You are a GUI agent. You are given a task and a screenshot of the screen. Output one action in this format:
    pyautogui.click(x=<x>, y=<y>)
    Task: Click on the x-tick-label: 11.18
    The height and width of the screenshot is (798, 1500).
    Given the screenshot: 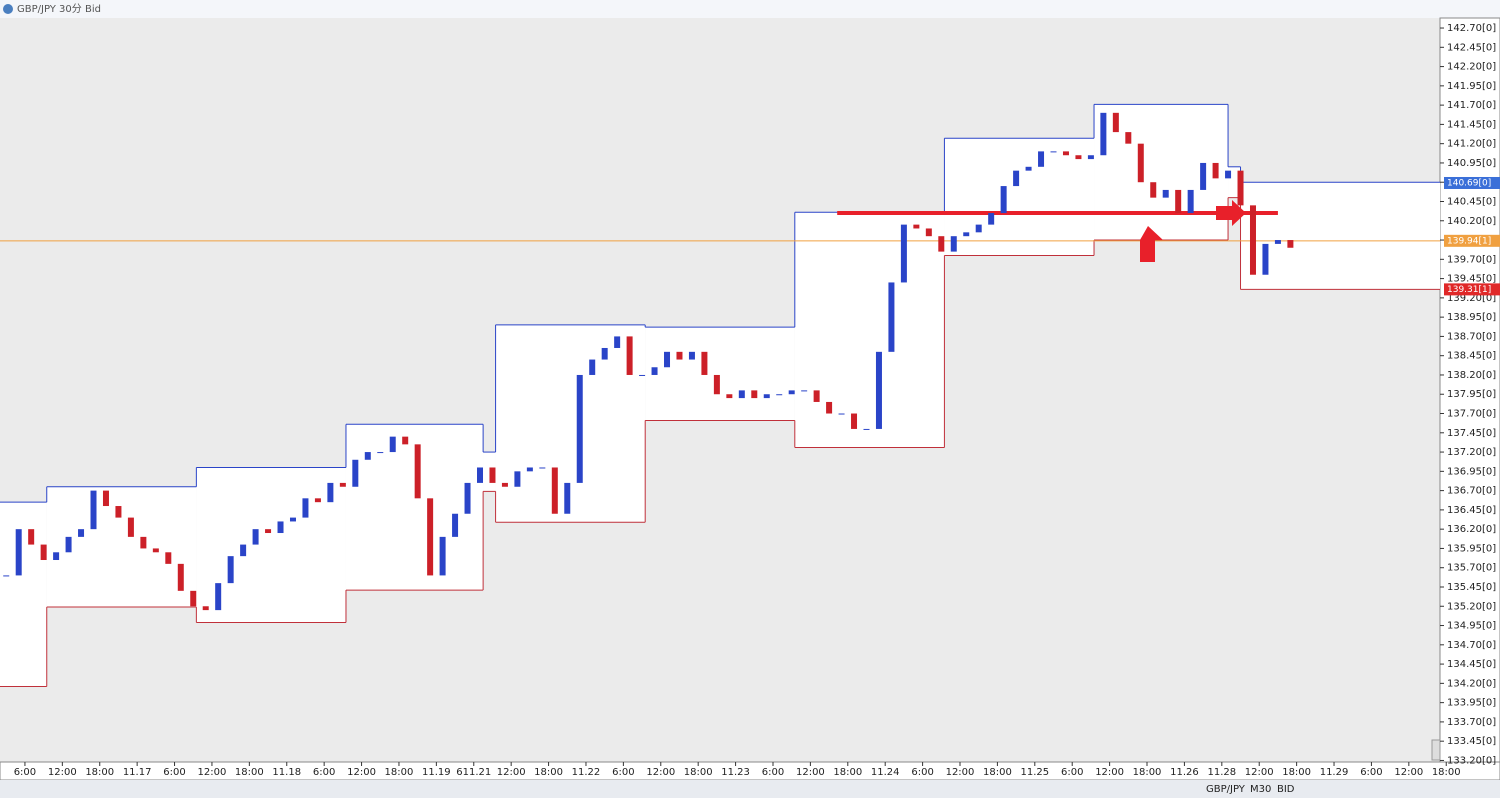 What is the action you would take?
    pyautogui.click(x=286, y=772)
    